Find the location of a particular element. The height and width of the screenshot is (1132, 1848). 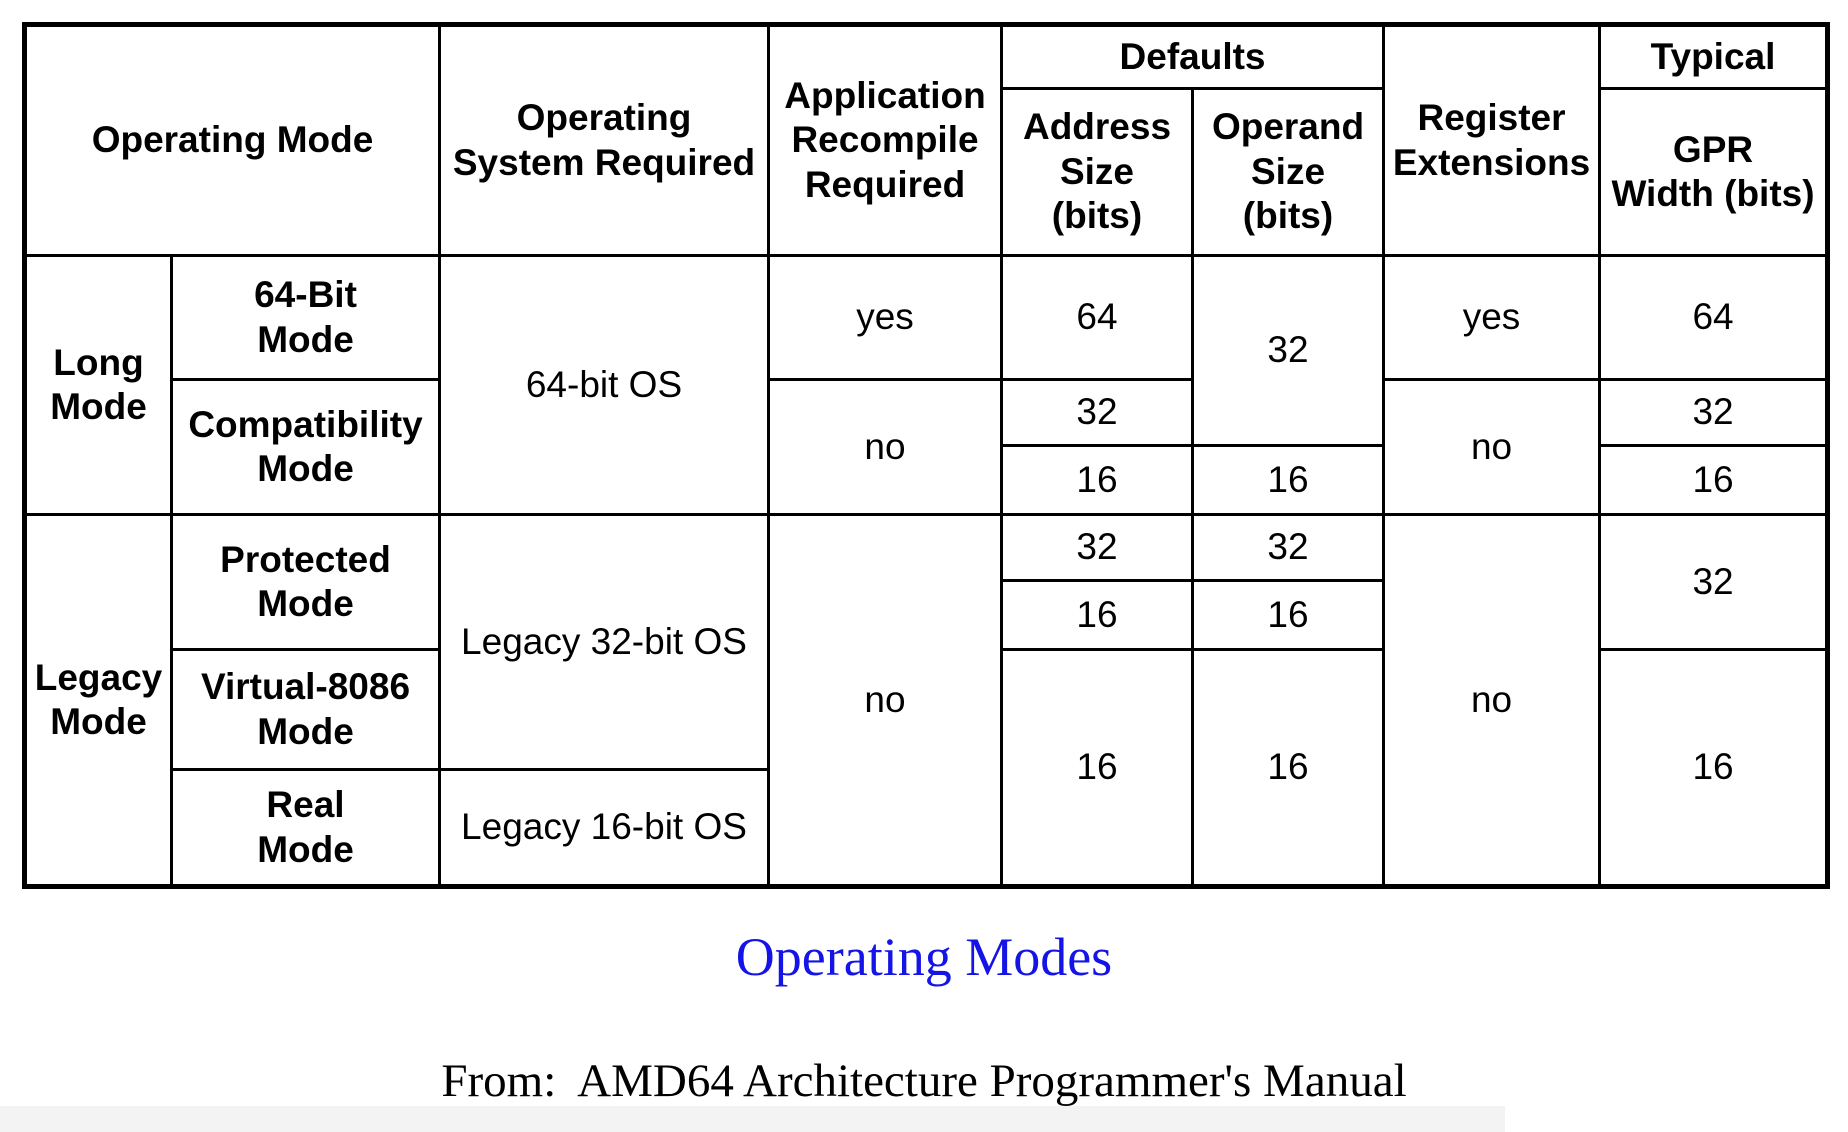

header-app-recompile: Application Recompile Required is located at coordinates (885, 140).